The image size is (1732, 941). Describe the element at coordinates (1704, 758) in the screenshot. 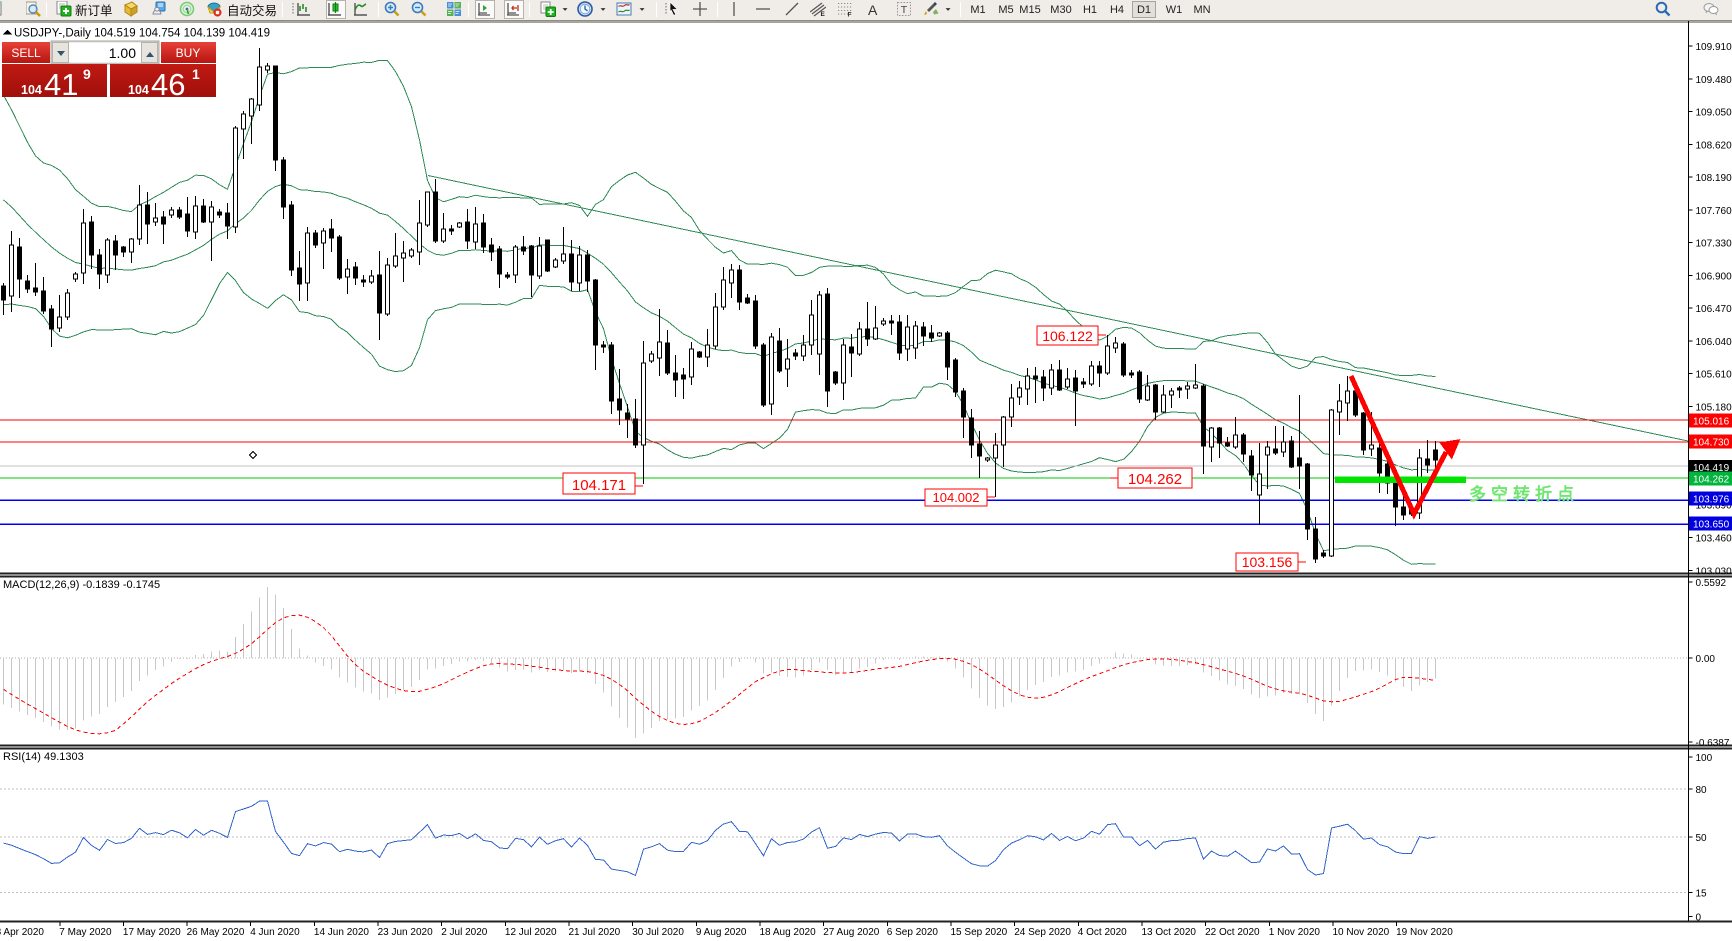

I see `svg-text: 100` at that location.